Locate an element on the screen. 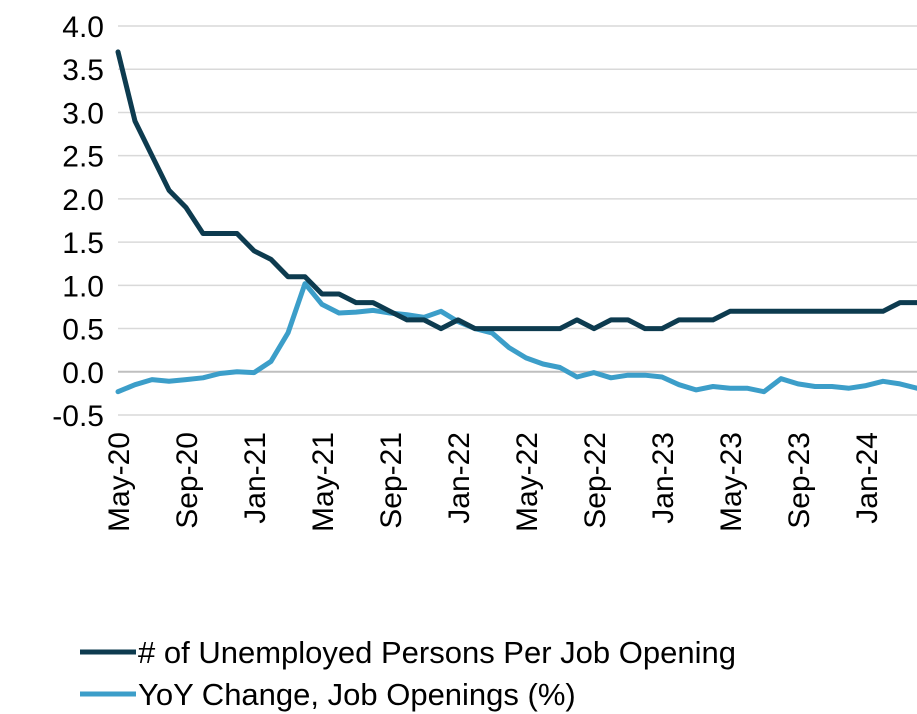 This screenshot has height=714, width=917. x-tick-label: Sep-21 is located at coordinates (391, 480).